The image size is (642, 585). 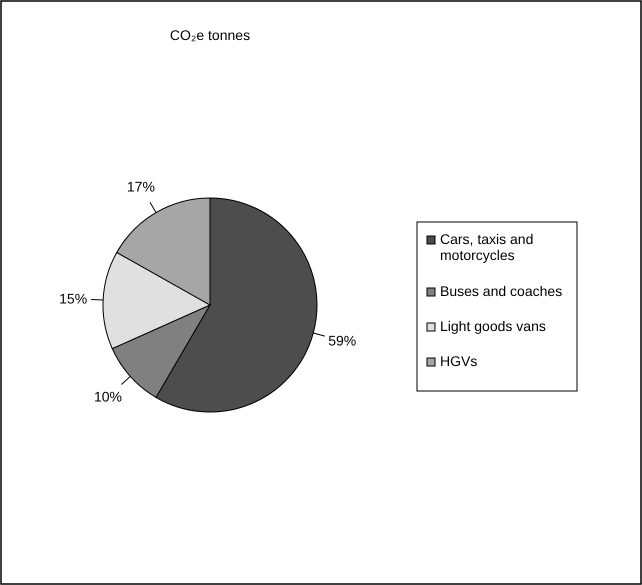 I want to click on data-label: 59%, so click(x=342, y=340).